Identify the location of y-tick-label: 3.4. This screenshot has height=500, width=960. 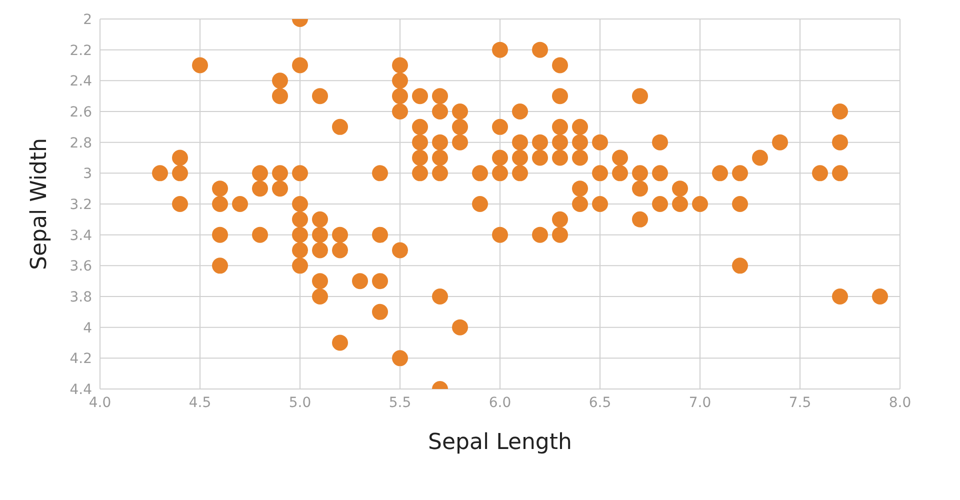
(81, 236).